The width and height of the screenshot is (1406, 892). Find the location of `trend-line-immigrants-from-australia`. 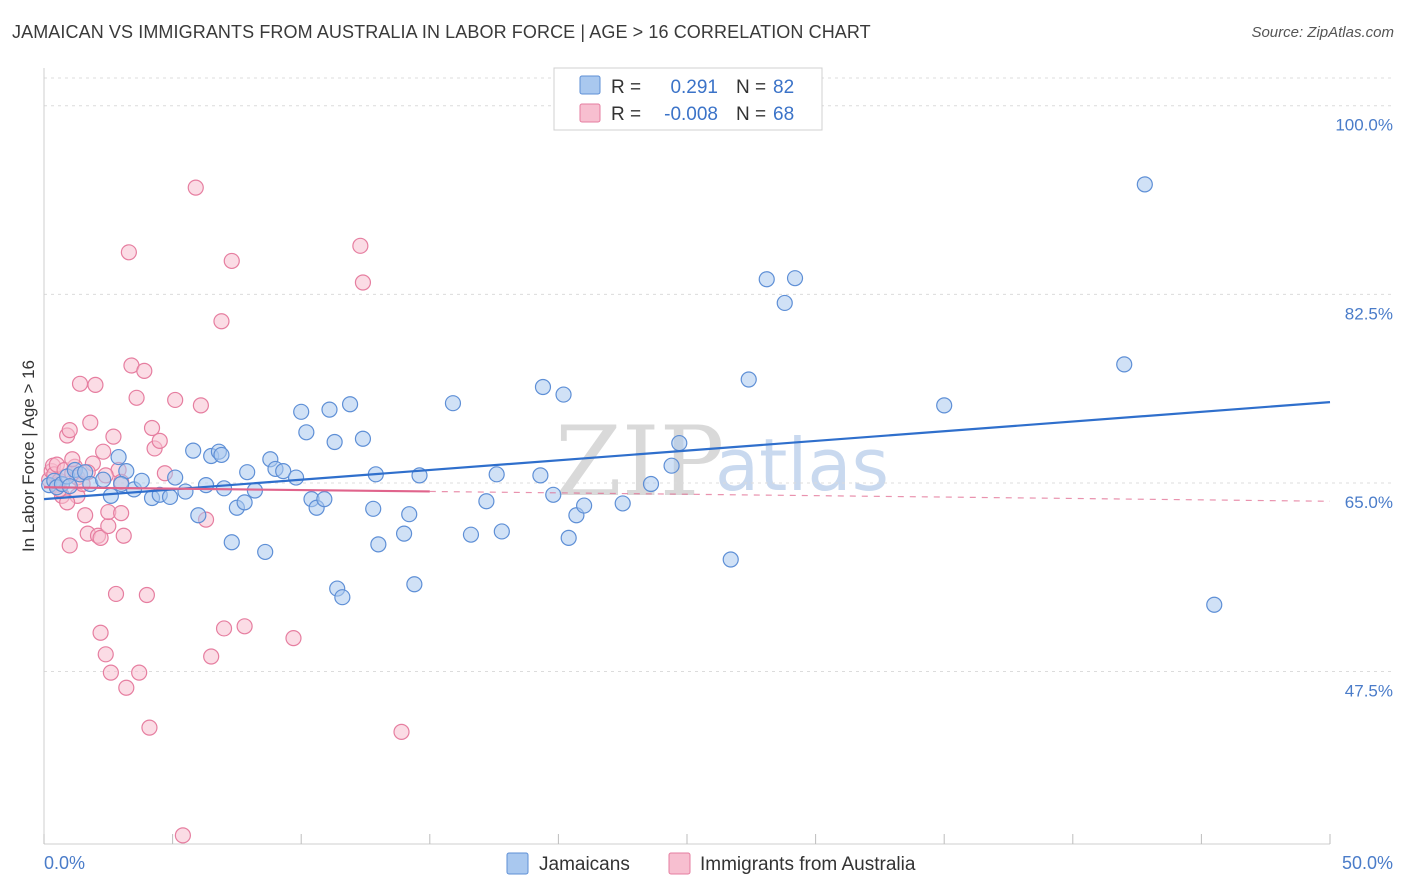

trend-line-immigrants-from-australia is located at coordinates (236, 489).